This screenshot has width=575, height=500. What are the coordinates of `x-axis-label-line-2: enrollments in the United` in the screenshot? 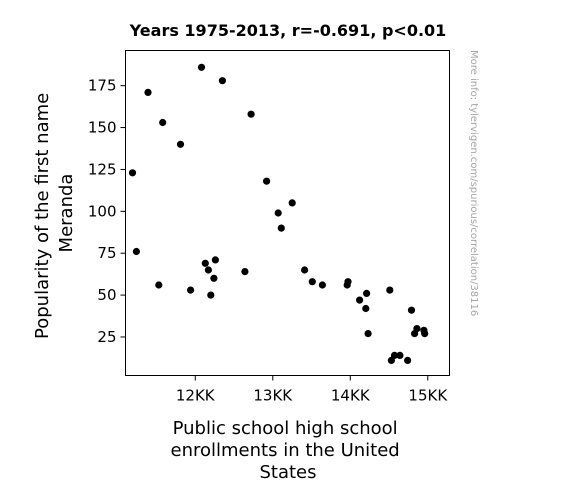 It's located at (285, 450).